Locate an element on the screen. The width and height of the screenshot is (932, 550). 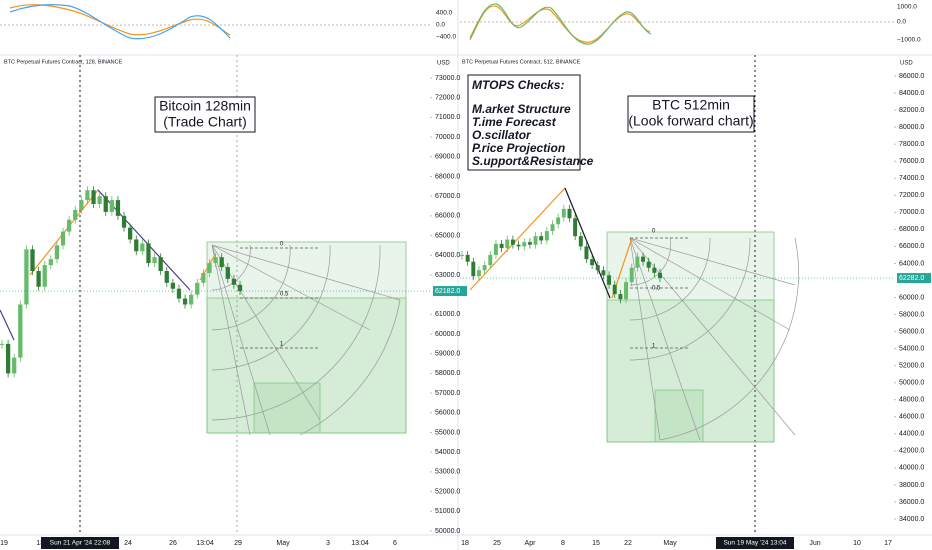
osc-tick-label: 0.0 is located at coordinates (901, 22).